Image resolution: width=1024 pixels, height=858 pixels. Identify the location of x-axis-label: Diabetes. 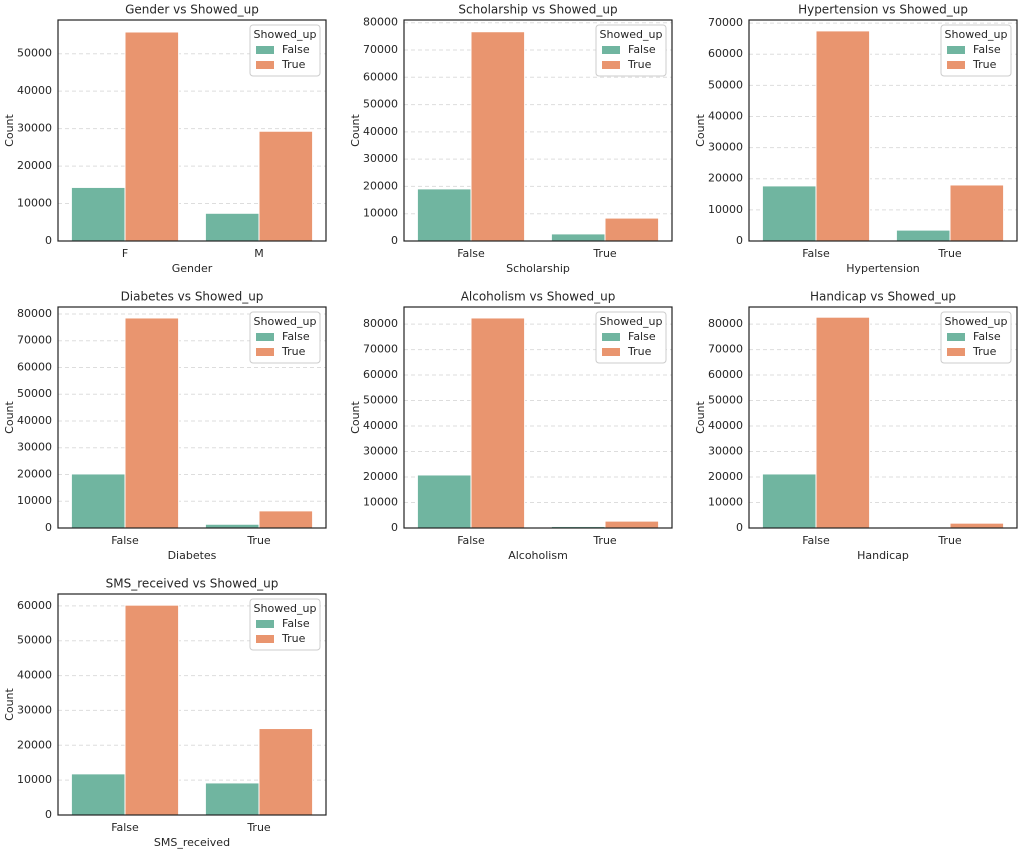
(192, 555).